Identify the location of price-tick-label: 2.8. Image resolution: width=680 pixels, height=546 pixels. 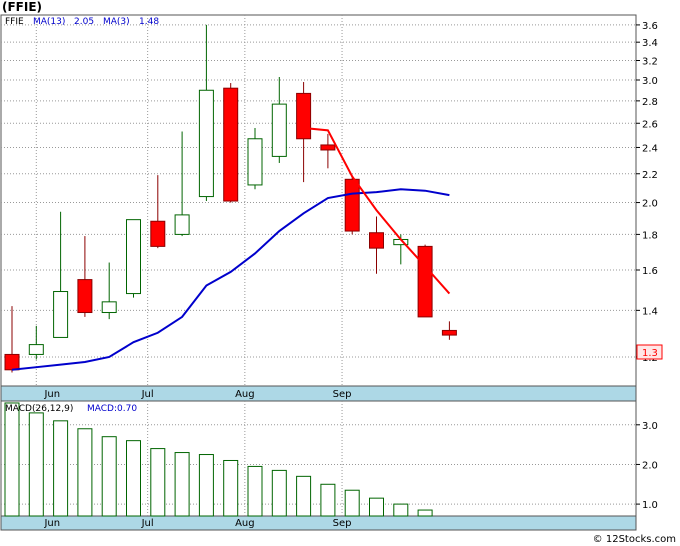
(650, 102).